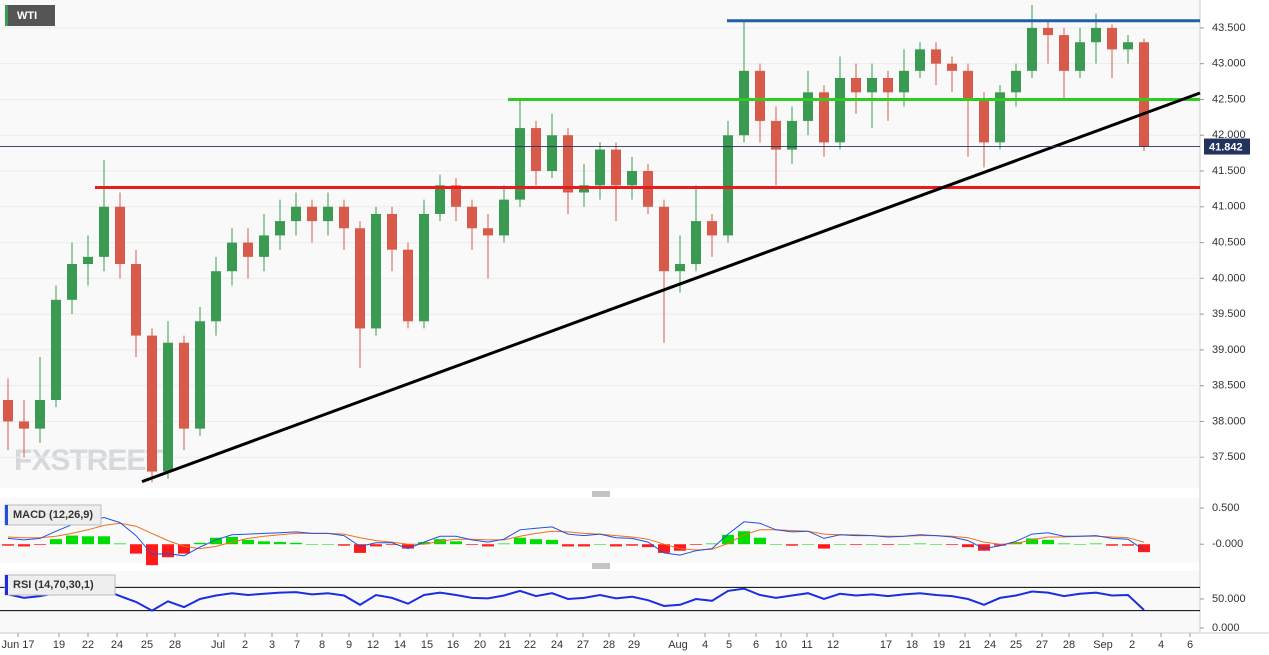 The height and width of the screenshot is (655, 1269). I want to click on x-tick-label: 24, so click(557, 645).